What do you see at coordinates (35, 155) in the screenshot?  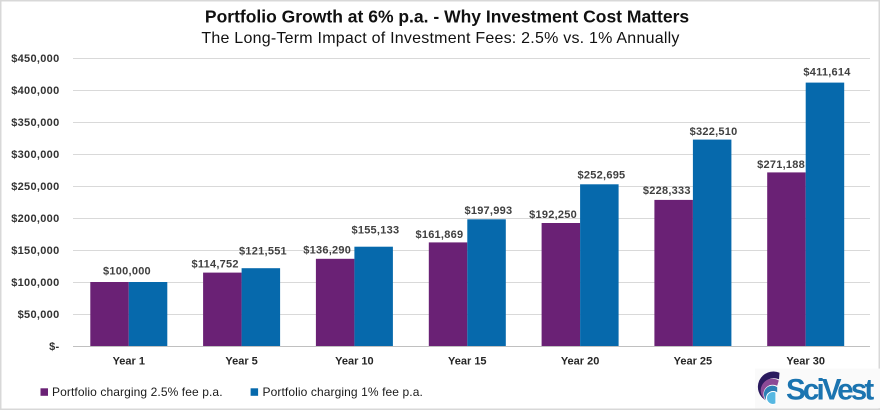 I see `svg-text: $300,000` at bounding box center [35, 155].